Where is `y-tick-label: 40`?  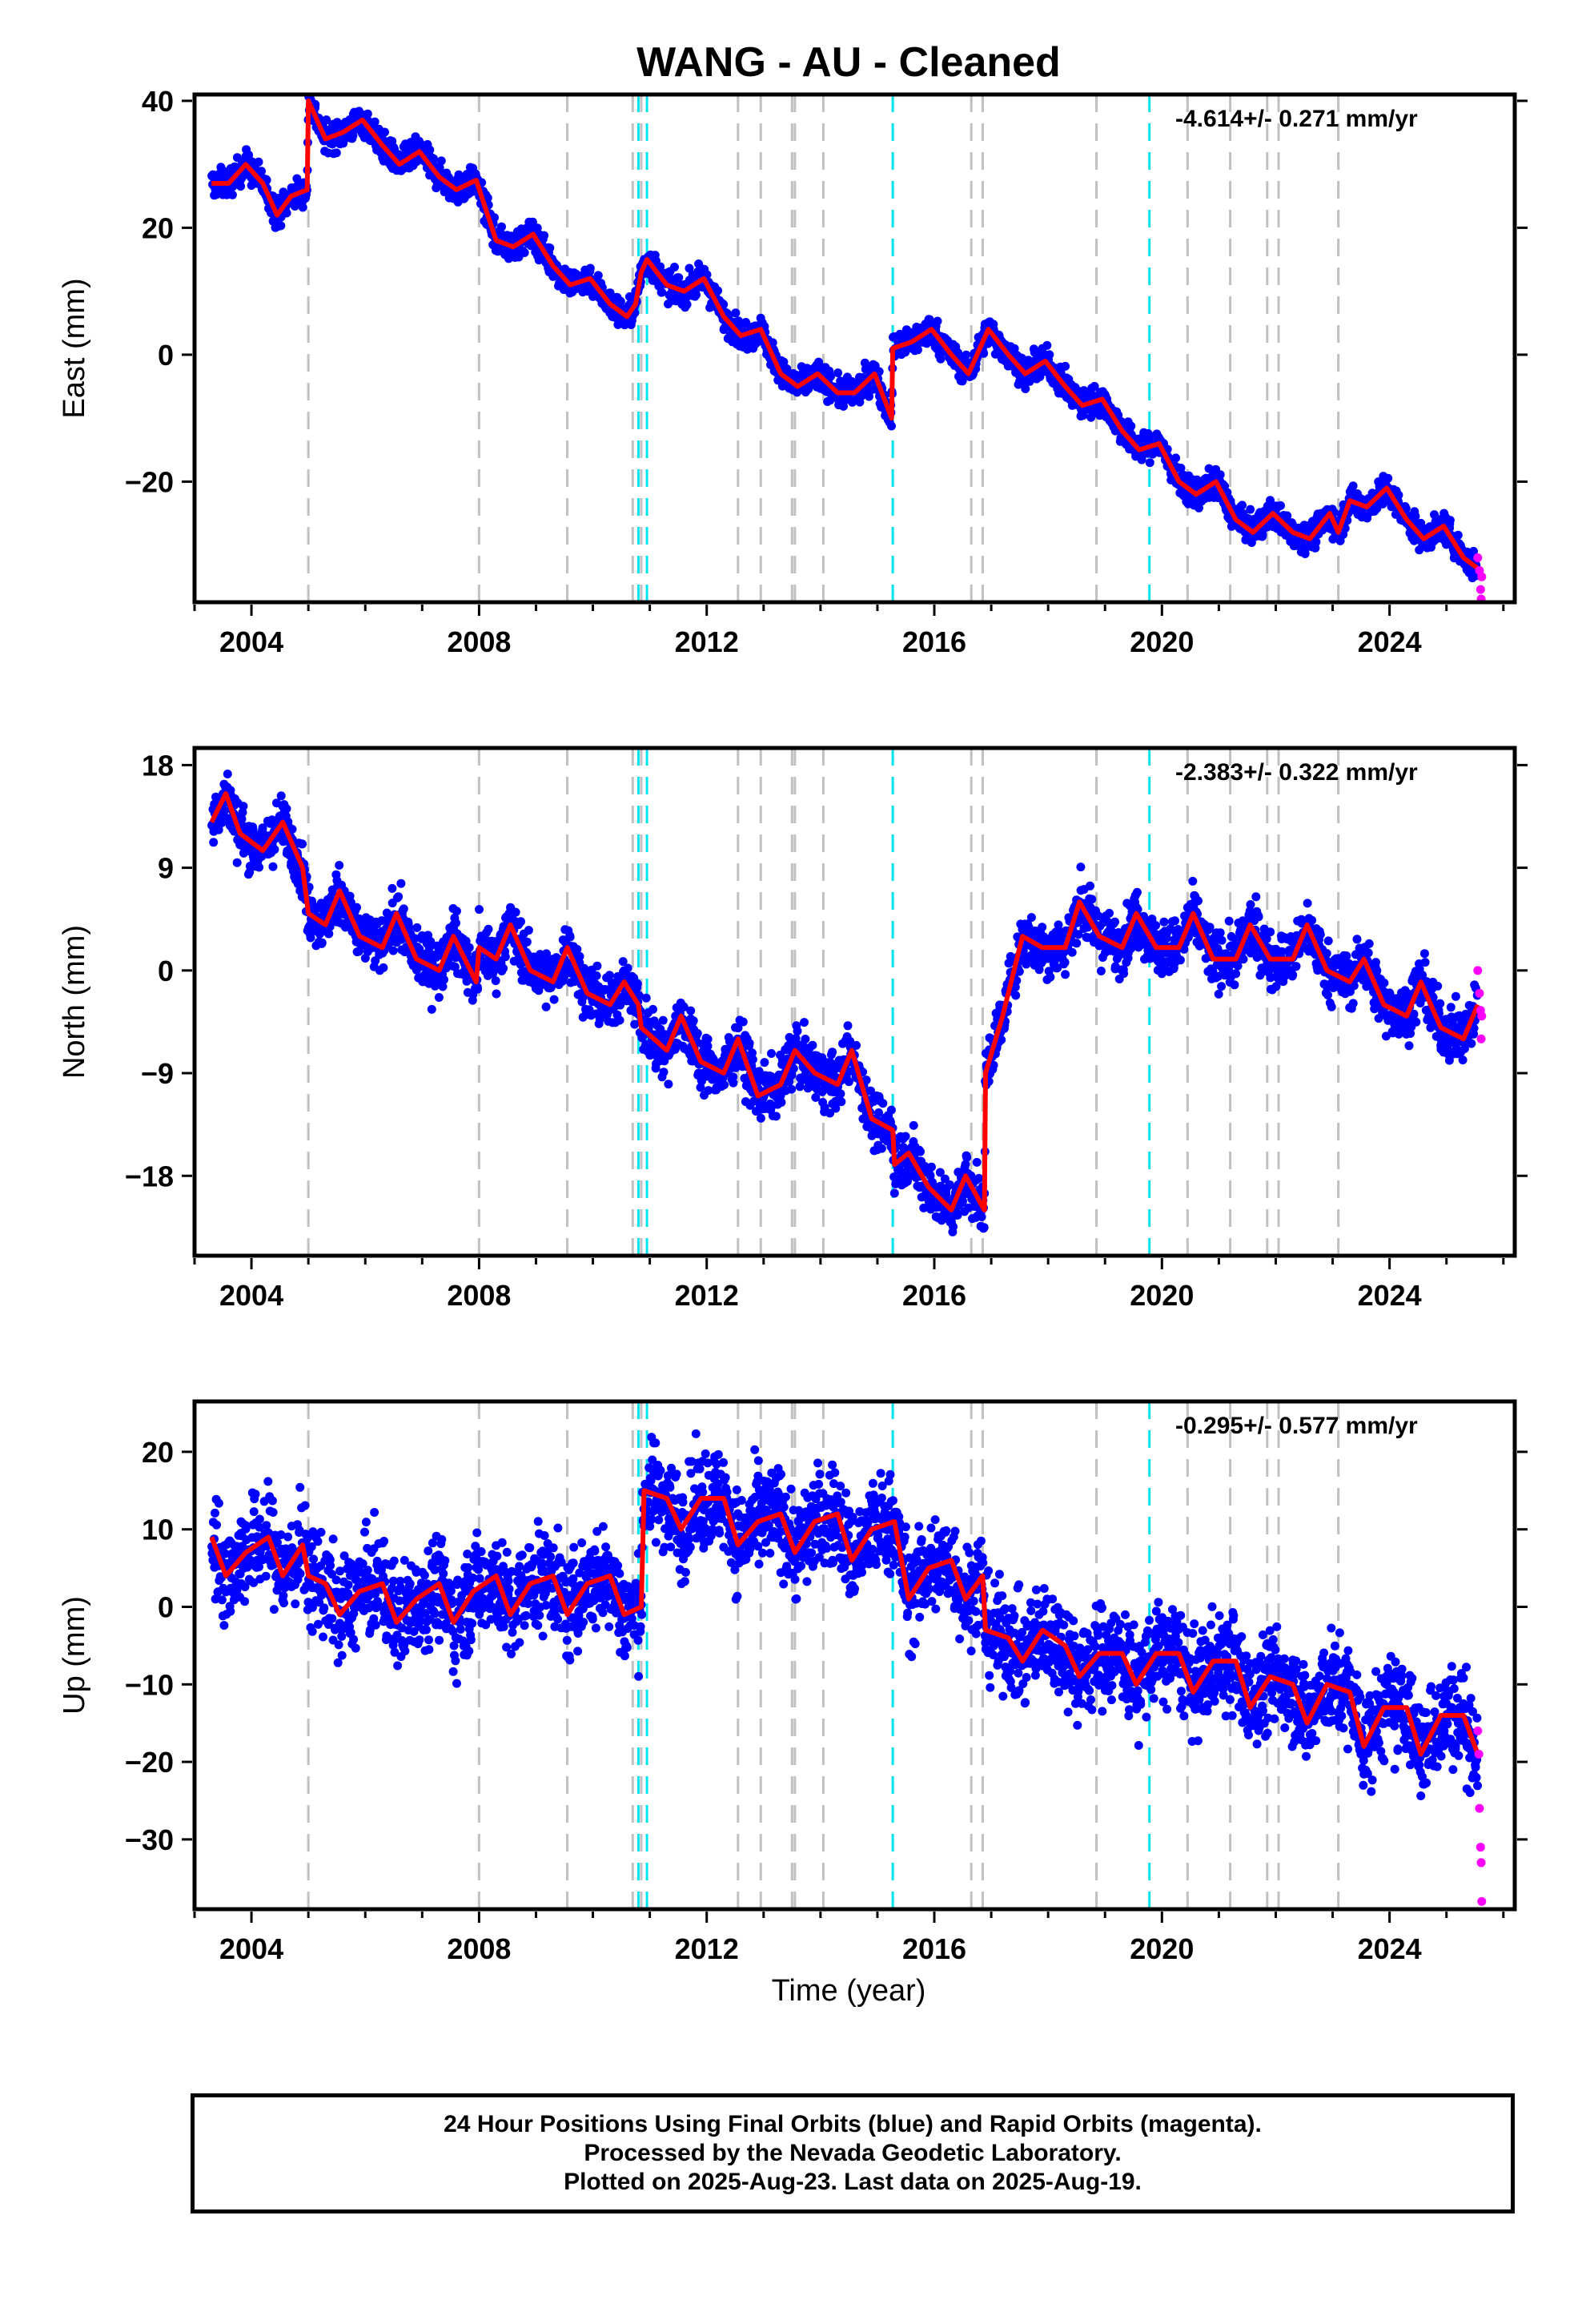
y-tick-label: 40 is located at coordinates (158, 102).